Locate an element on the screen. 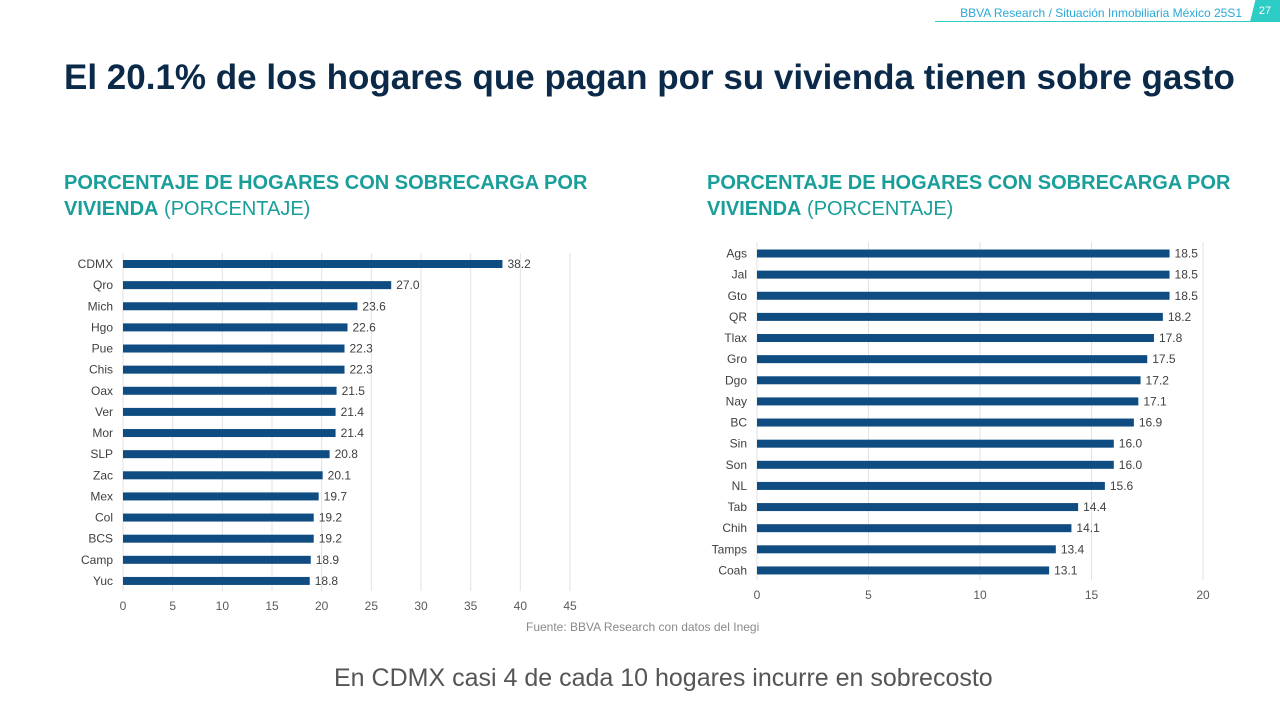  left-x-tick-label: 10 is located at coordinates (223, 606).